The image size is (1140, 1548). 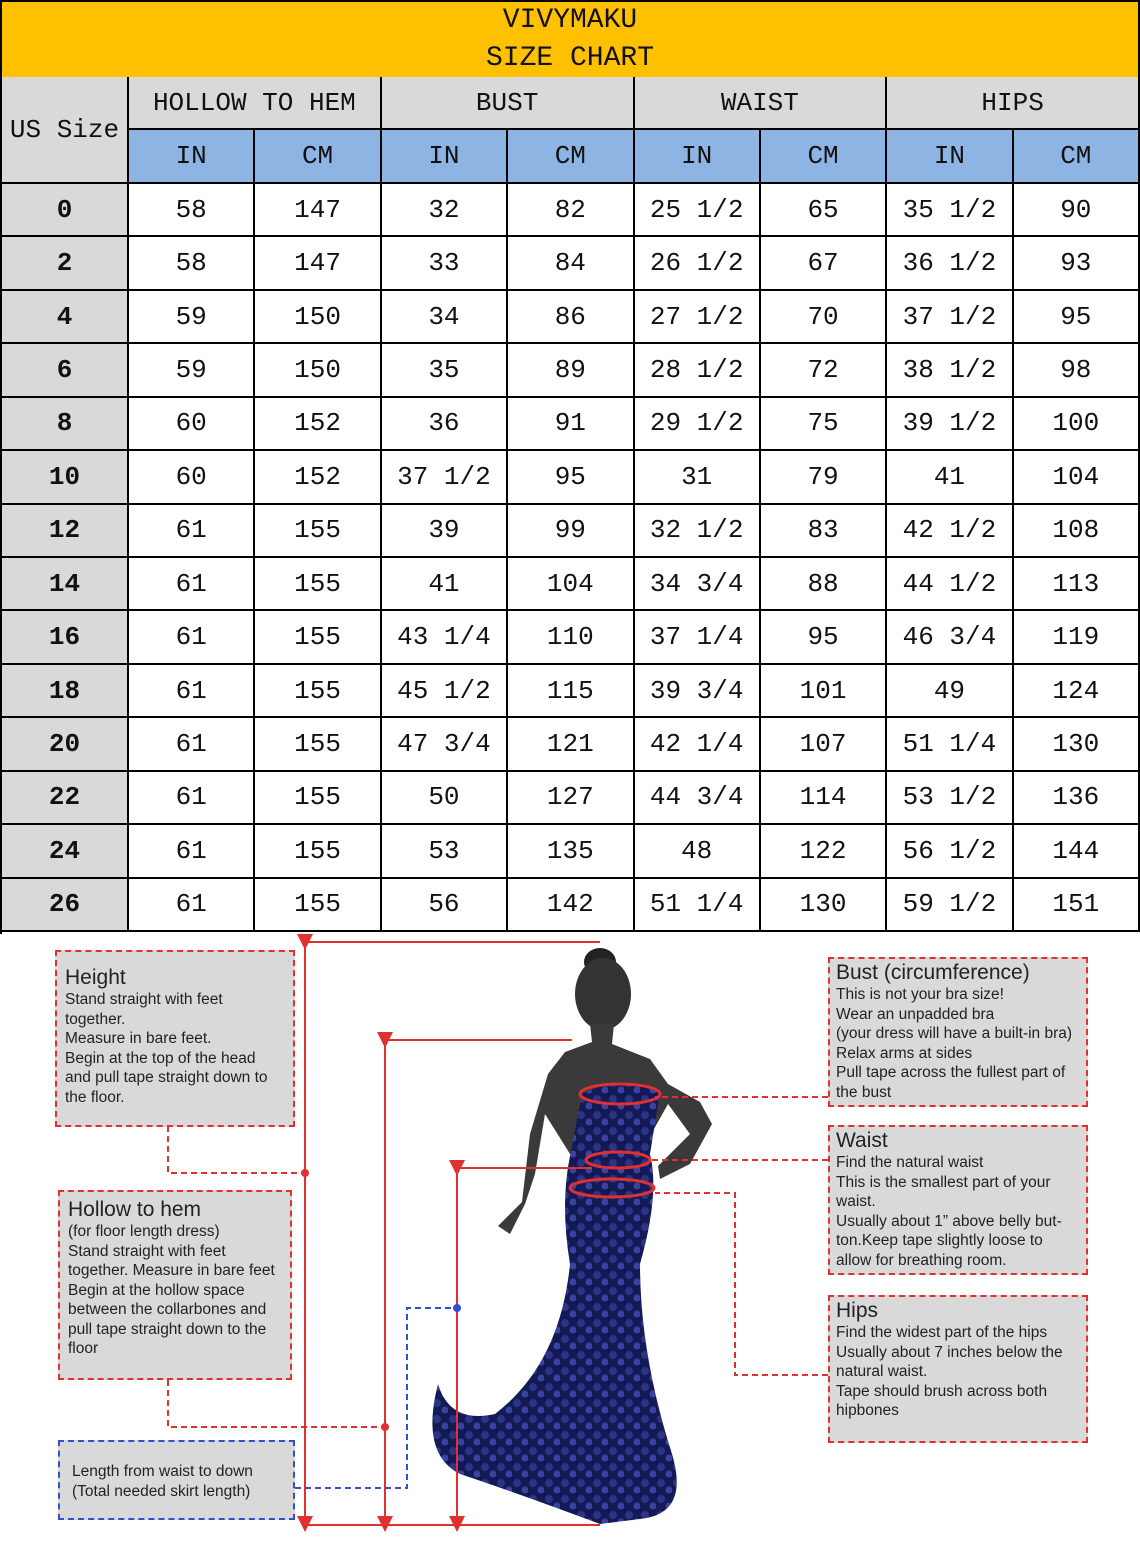 I want to click on value-cell: 100, so click(x=1076, y=424).